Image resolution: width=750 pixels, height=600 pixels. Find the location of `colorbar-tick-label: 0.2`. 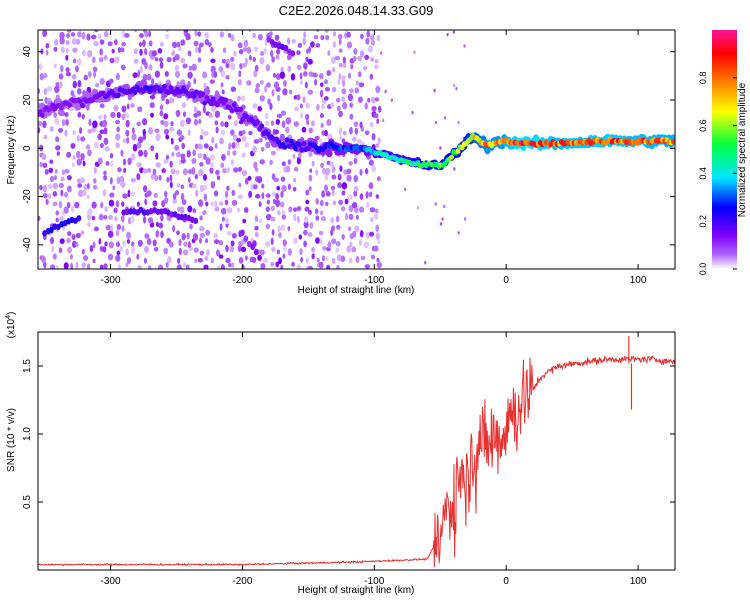

colorbar-tick-label: 0.2 is located at coordinates (703, 221).